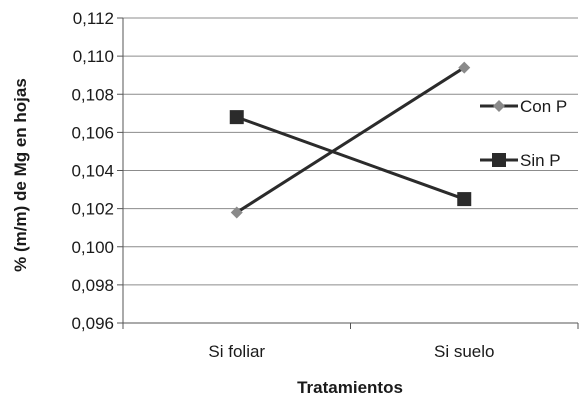  I want to click on x-axis-title: Tratamientos, so click(350, 387).